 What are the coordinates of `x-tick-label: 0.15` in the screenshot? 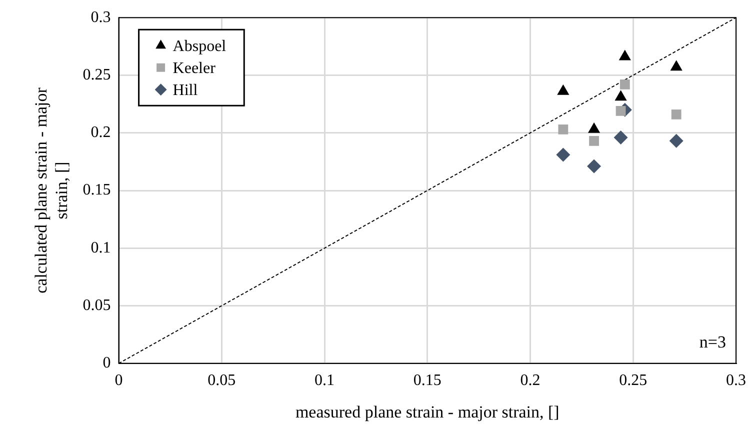 It's located at (427, 381).